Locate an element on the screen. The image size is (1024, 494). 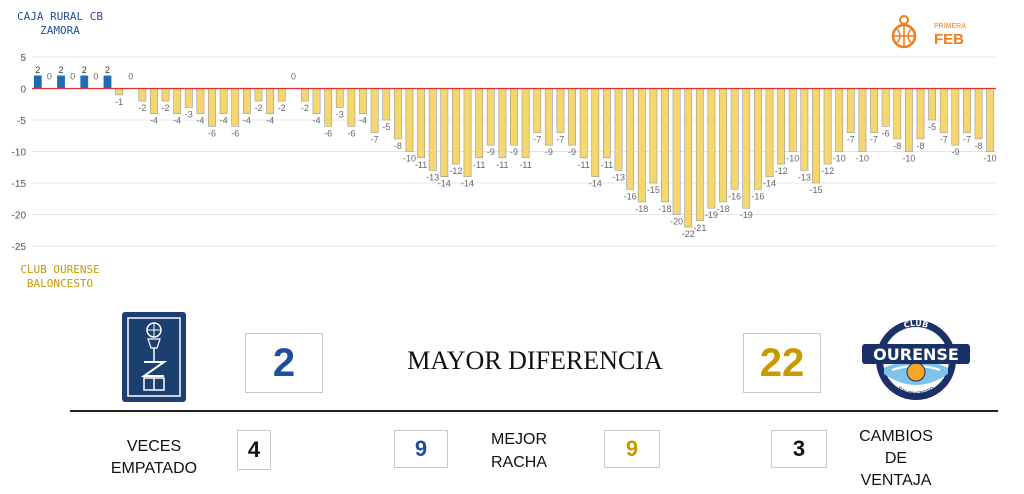
lead-changes-label: CAMBIOS DE VENTAJA is located at coordinates (896, 458).